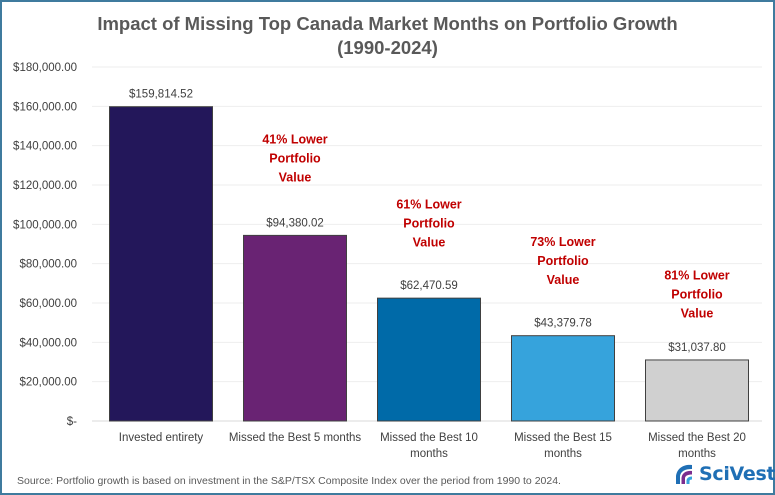 This screenshot has width=775, height=495. What do you see at coordinates (697, 438) in the screenshot?
I see `x-tick-label: Missed the Best 20` at bounding box center [697, 438].